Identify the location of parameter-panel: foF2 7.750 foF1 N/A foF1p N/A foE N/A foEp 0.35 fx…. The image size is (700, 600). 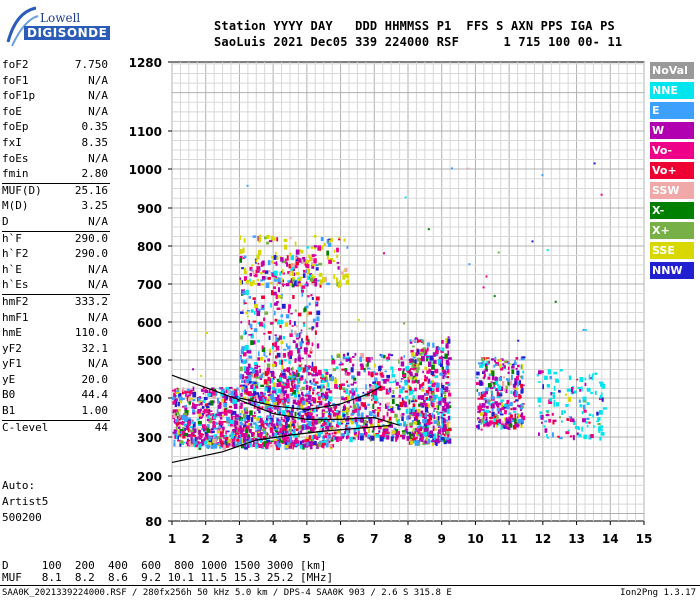
(56, 247).